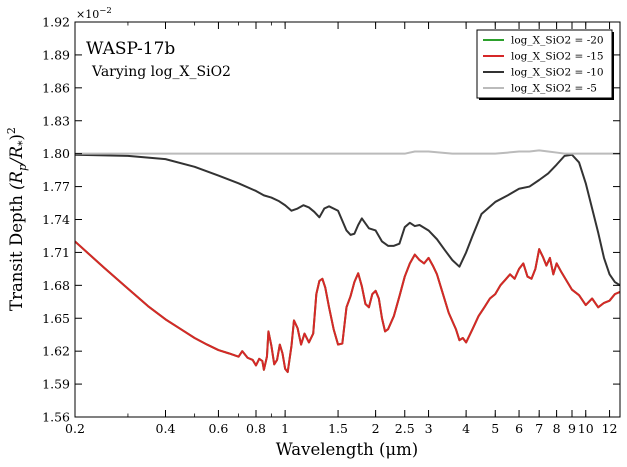 The height and width of the screenshot is (467, 627). Describe the element at coordinates (56, 318) in the screenshot. I see `y-tick-label: 1.65` at that location.